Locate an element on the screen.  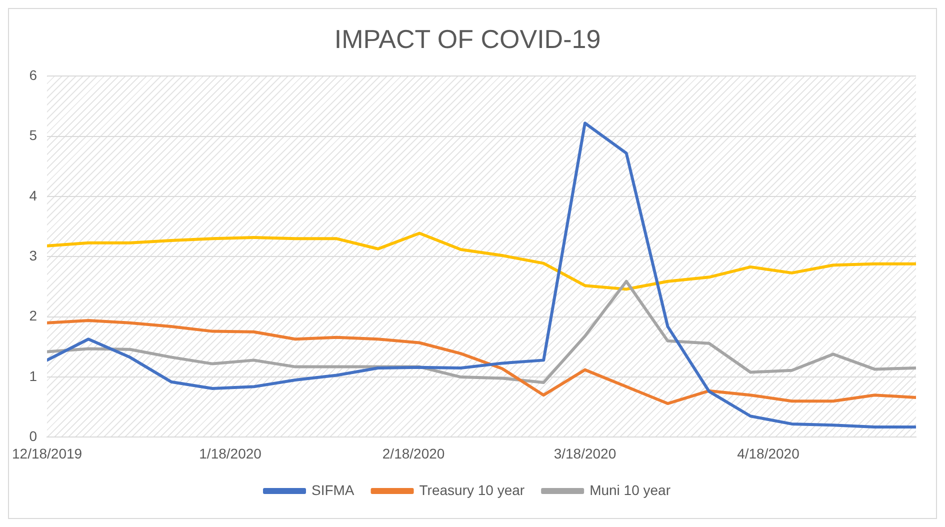
y-tick-label: 1 is located at coordinates (33, 376).